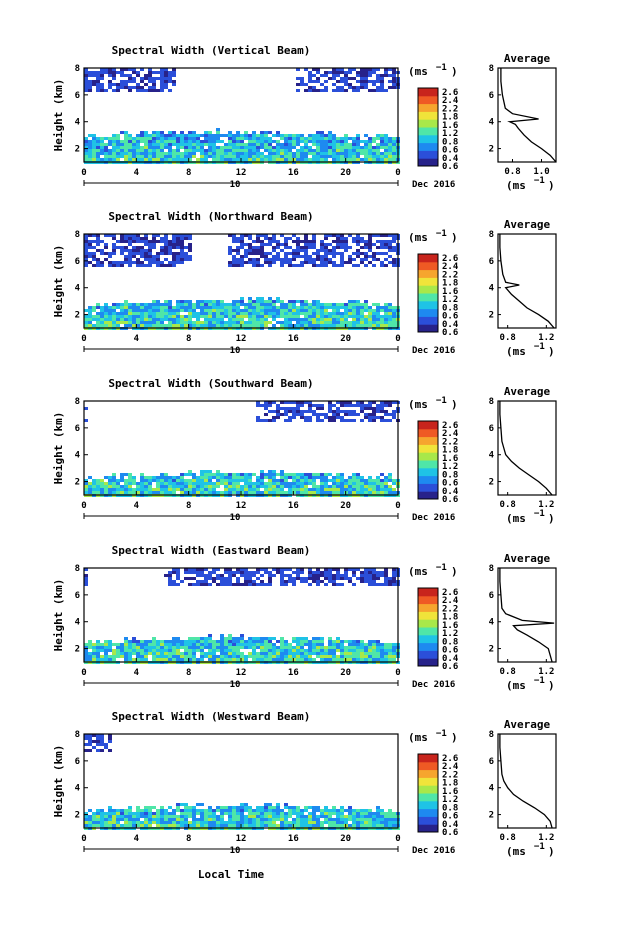  What do you see at coordinates (491, 316) in the screenshot?
I see `avg-y-tick-label: 2` at bounding box center [491, 316].